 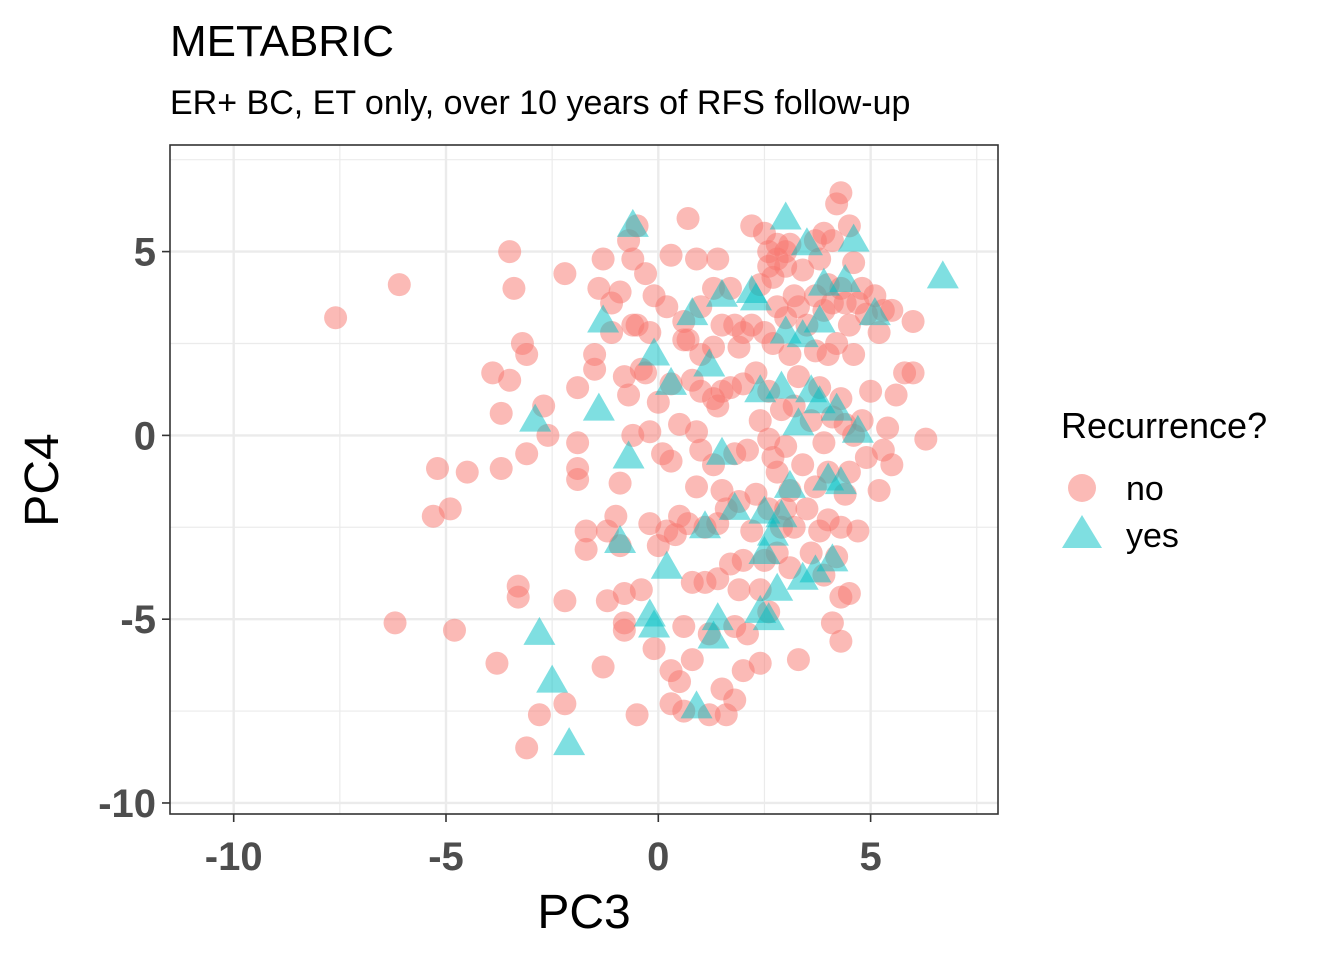 I want to click on y-tick-label: 5, so click(x=145, y=253).